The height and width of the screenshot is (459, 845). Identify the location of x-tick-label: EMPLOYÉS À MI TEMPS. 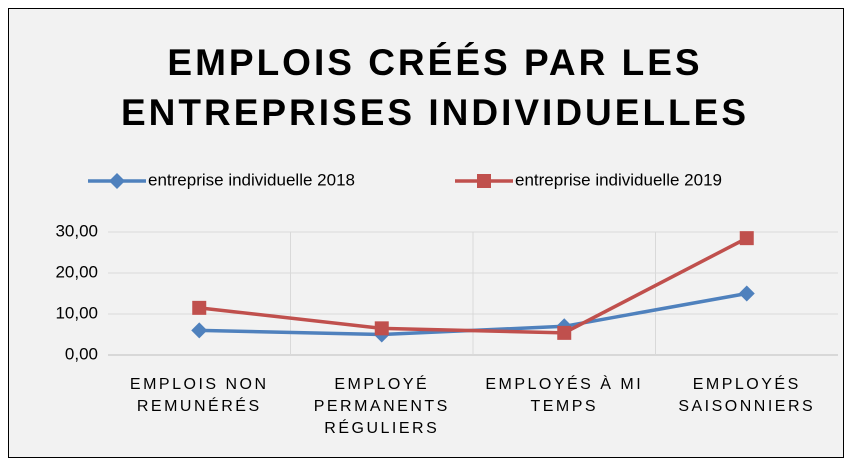
(564, 395).